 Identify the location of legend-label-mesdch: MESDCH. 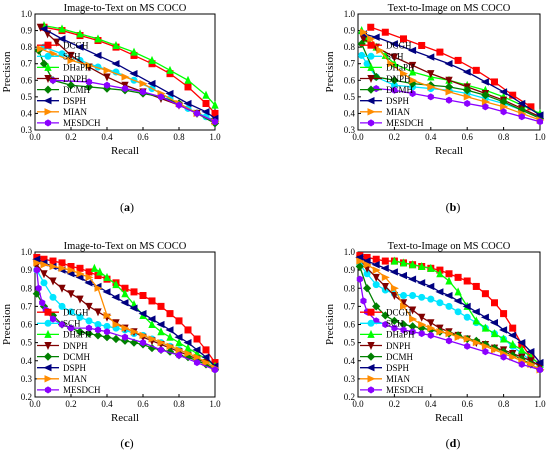
(405, 123).